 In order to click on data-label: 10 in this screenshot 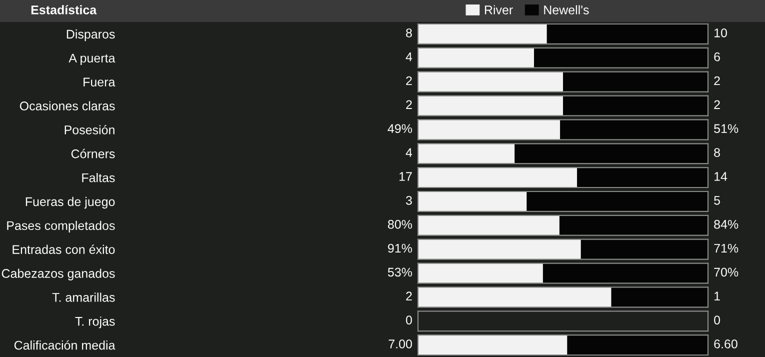, I will do `click(720, 33)`.